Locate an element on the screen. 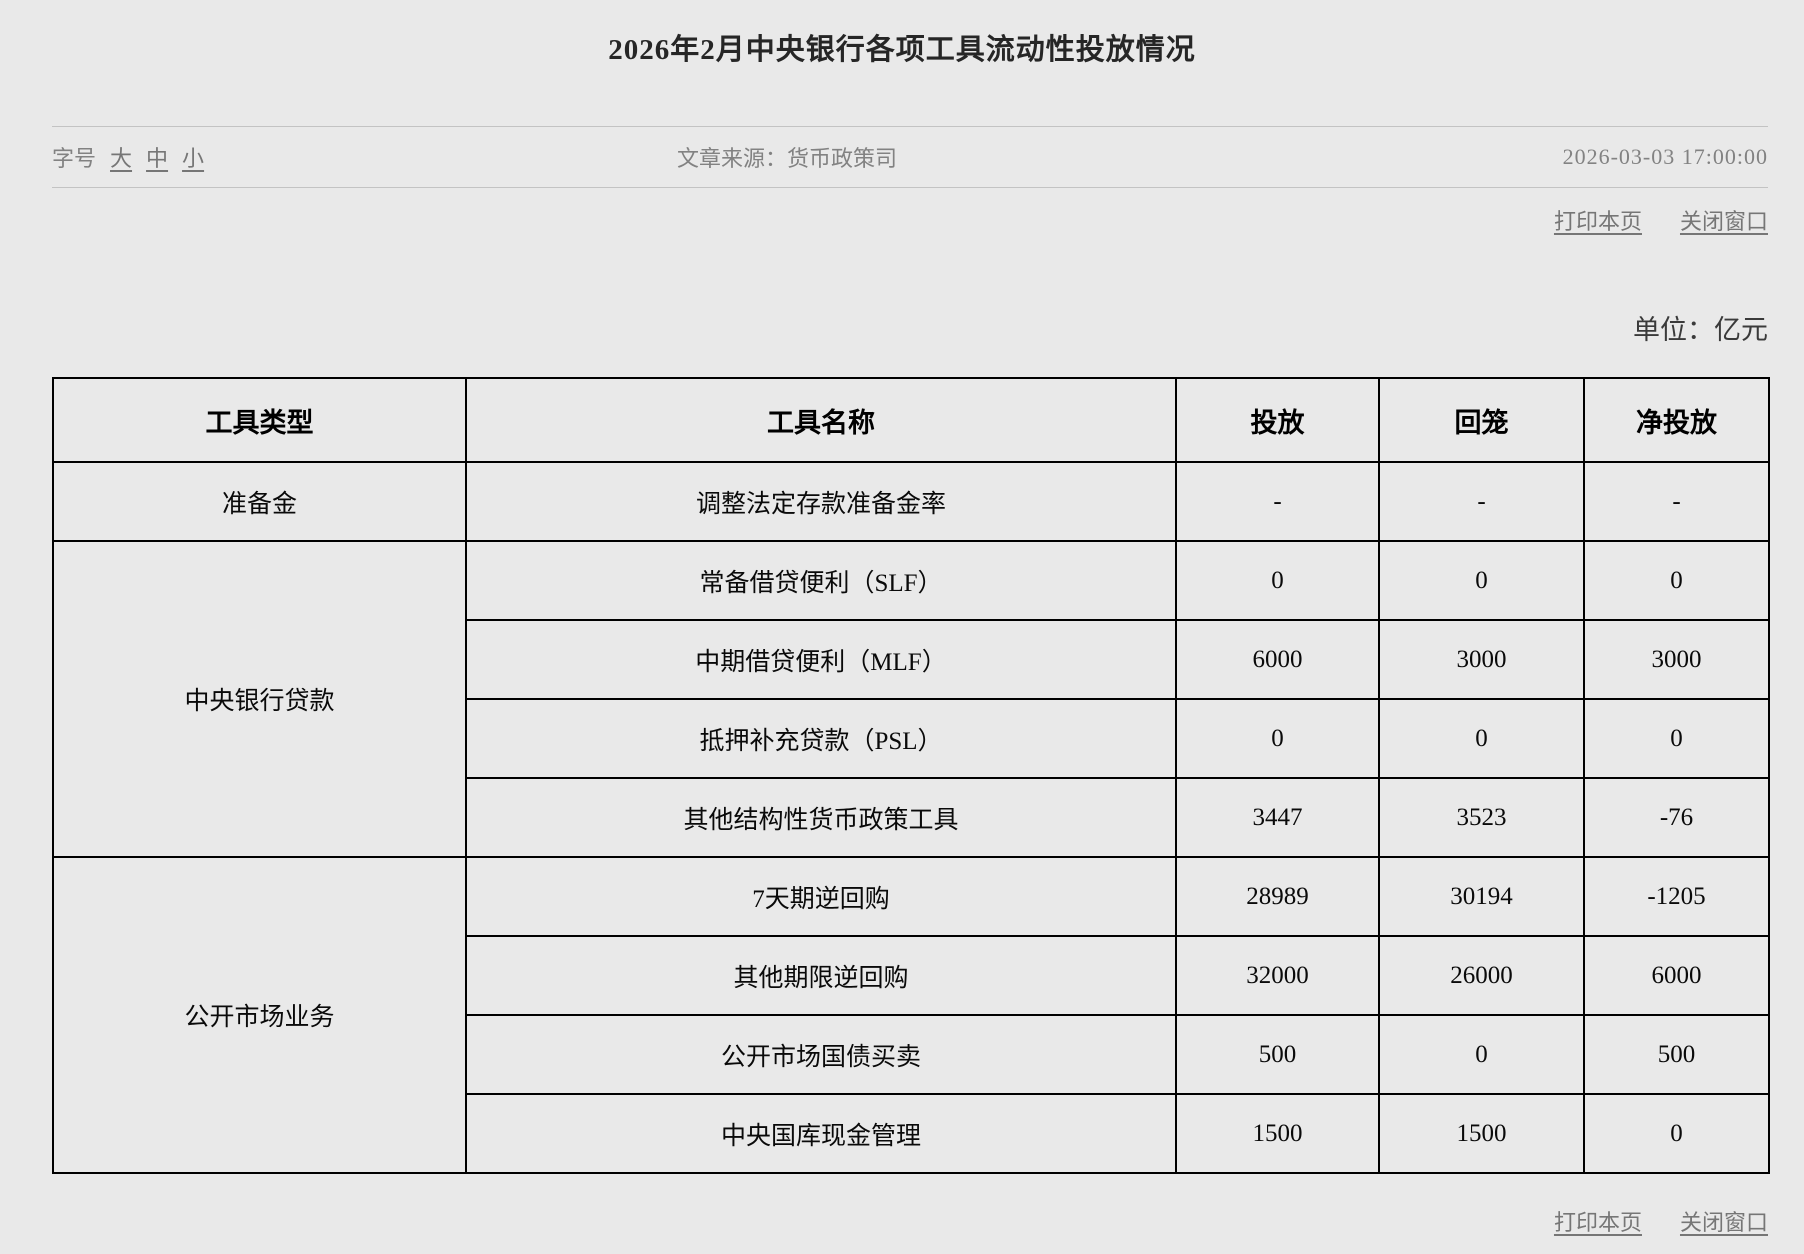 The image size is (1804, 1254). tool-name-cell: 中央国库现金管理 is located at coordinates (821, 1133).